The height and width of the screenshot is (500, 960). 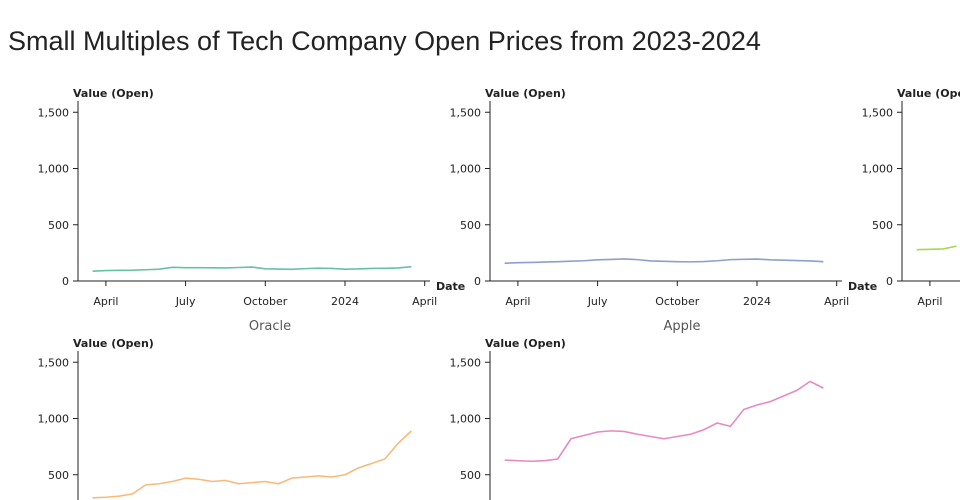 What do you see at coordinates (270, 326) in the screenshot?
I see `facet-label: Oracle` at bounding box center [270, 326].